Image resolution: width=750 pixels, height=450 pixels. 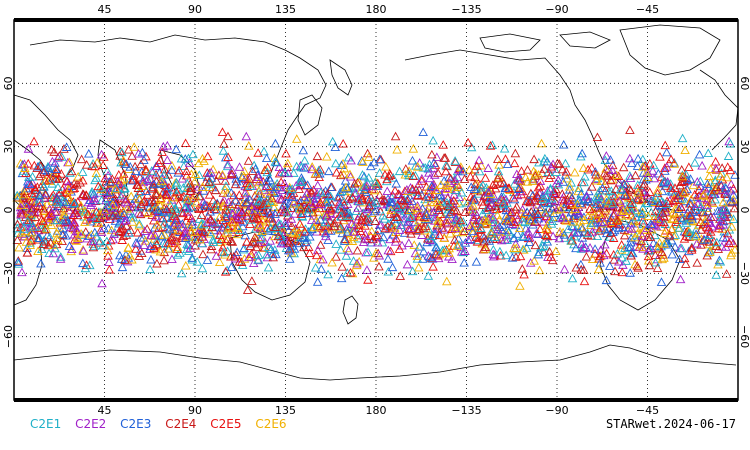 I want to click on lon-tick-top: −135, so click(x=466, y=9).